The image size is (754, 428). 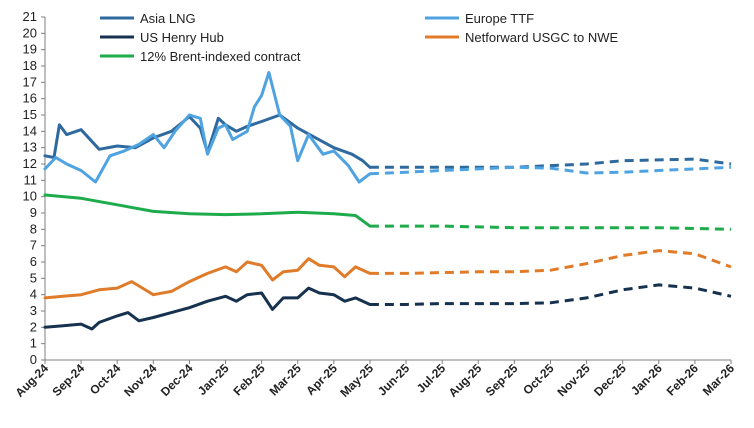 I want to click on y-tick-label: 10, so click(x=30, y=196).